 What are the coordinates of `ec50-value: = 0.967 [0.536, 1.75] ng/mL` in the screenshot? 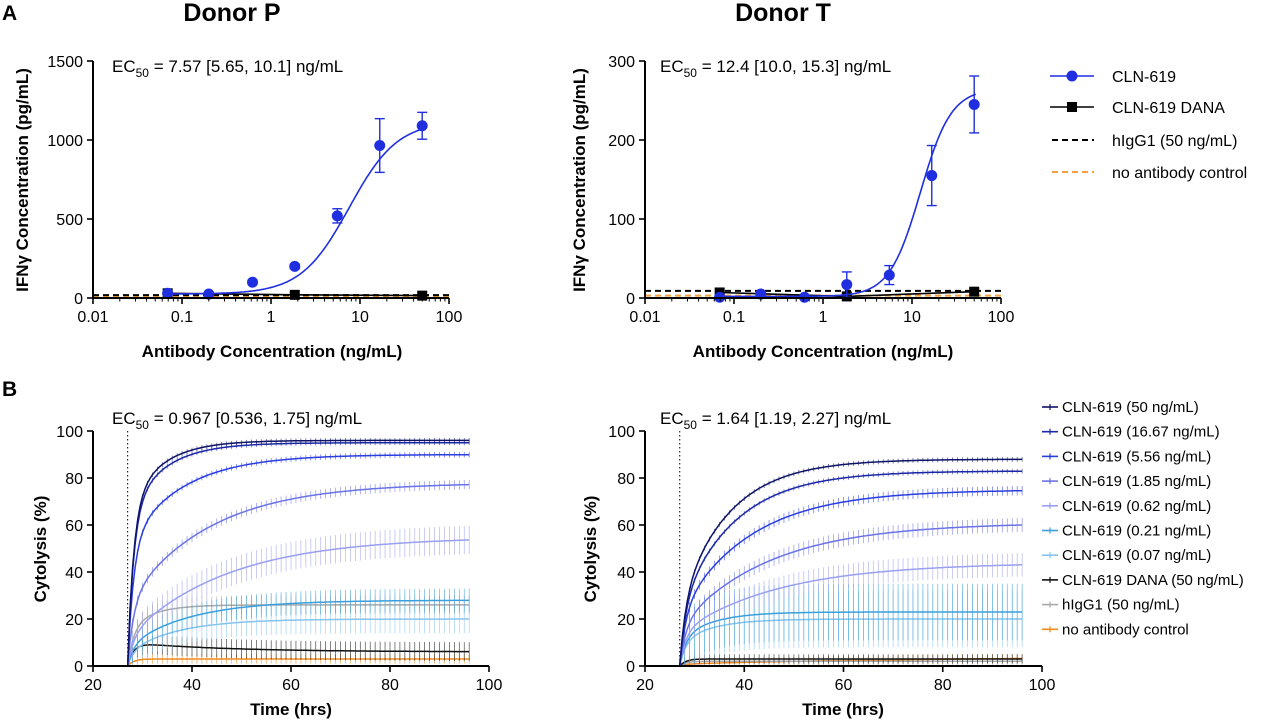 It's located at (255, 418).